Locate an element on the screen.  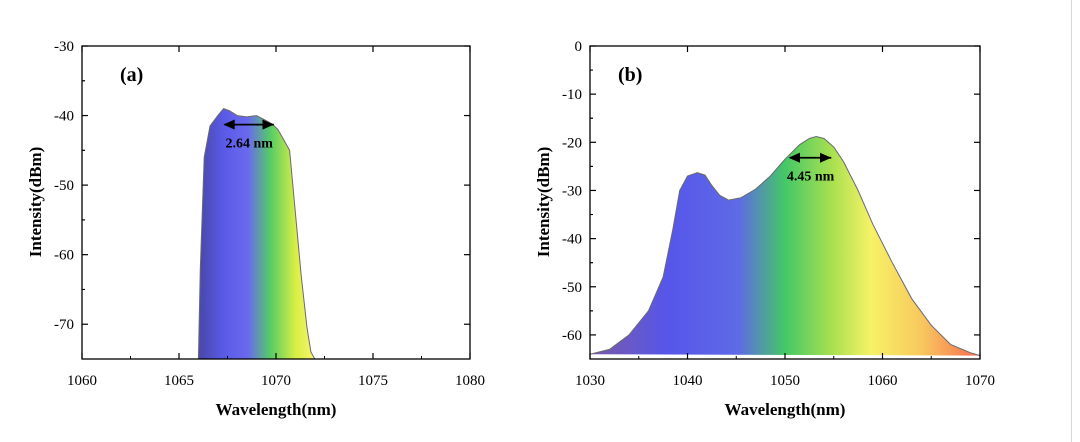
y-tick-label-a: -60 is located at coordinates (64, 256).